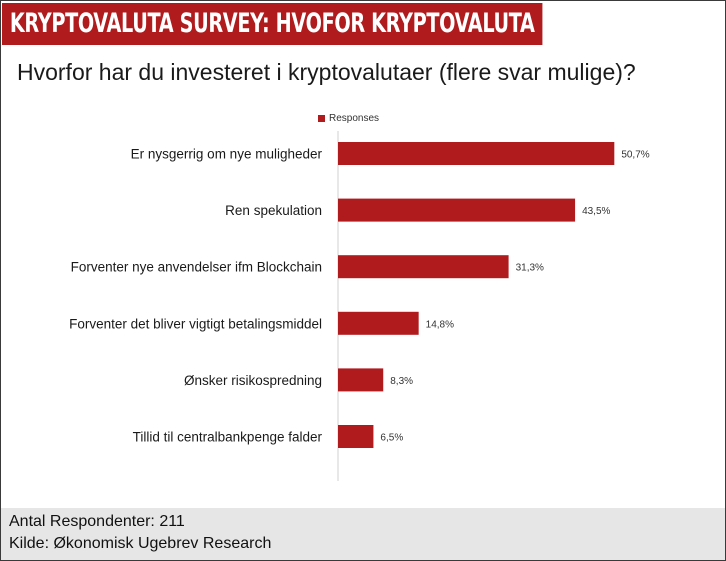 This screenshot has width=726, height=561. Describe the element at coordinates (228, 437) in the screenshot. I see `category-label: Tillid til centralbankpenge falder` at that location.